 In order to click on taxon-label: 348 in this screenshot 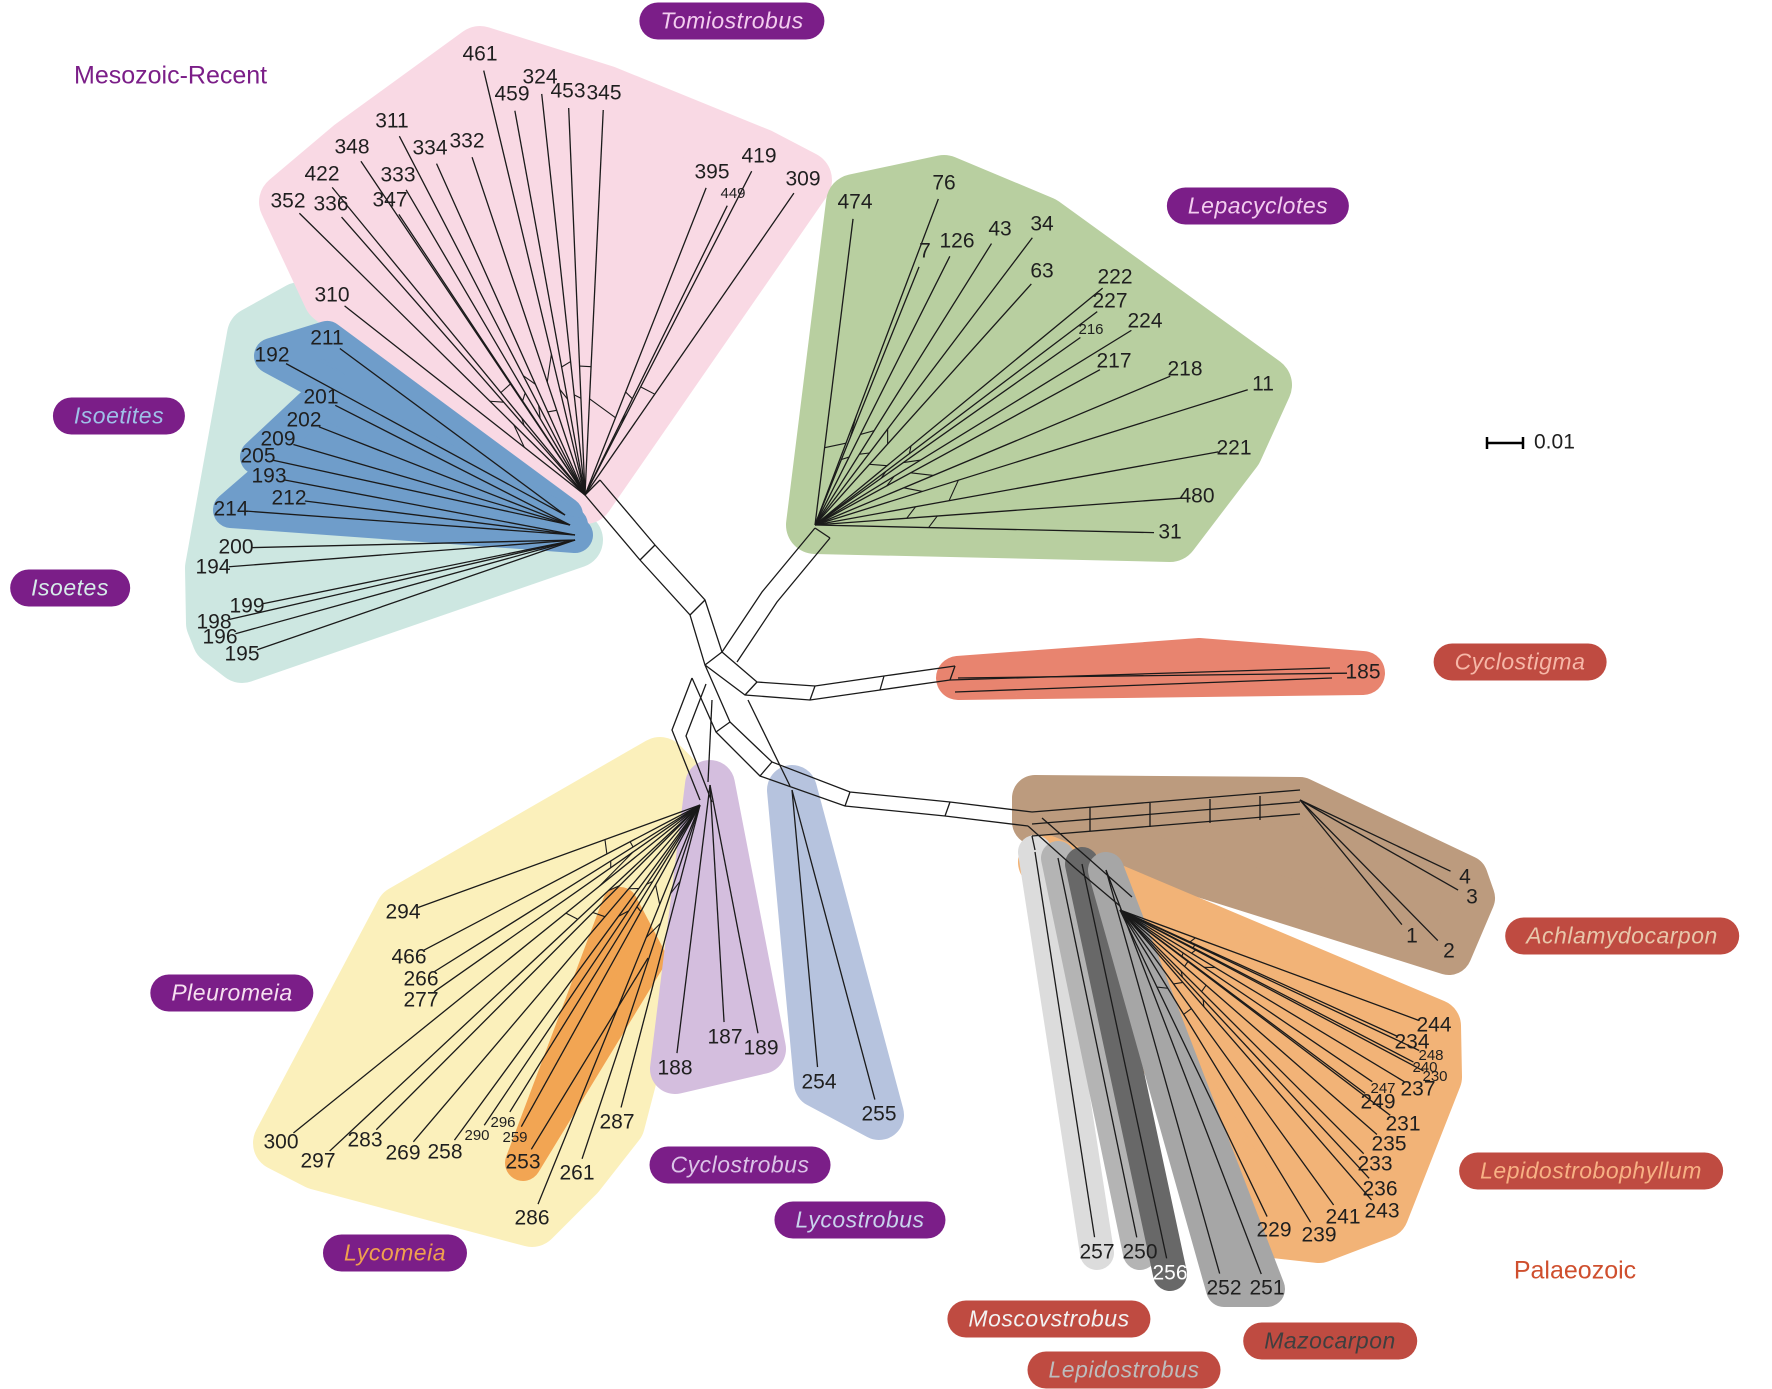, I will do `click(351, 147)`.